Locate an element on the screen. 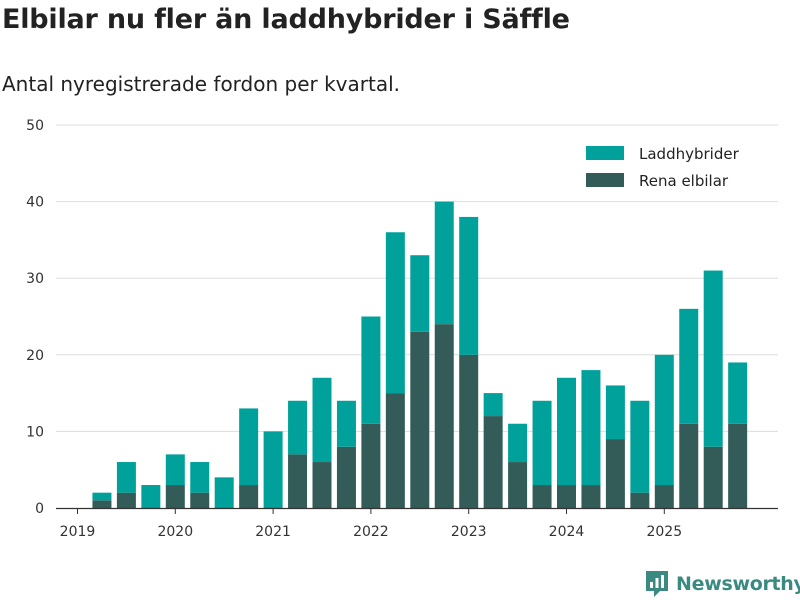 Image resolution: width=800 pixels, height=600 pixels. chart-subtitle: Antal nyregistrerade fordon per kvartal. is located at coordinates (201, 84).